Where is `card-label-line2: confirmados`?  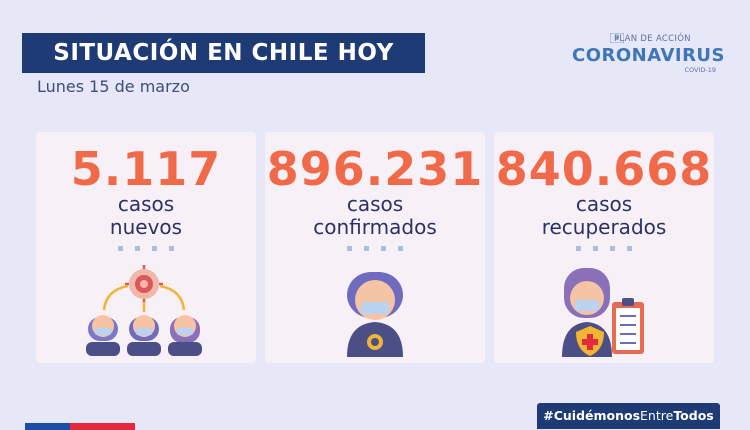 card-label-line2: confirmados is located at coordinates (375, 227).